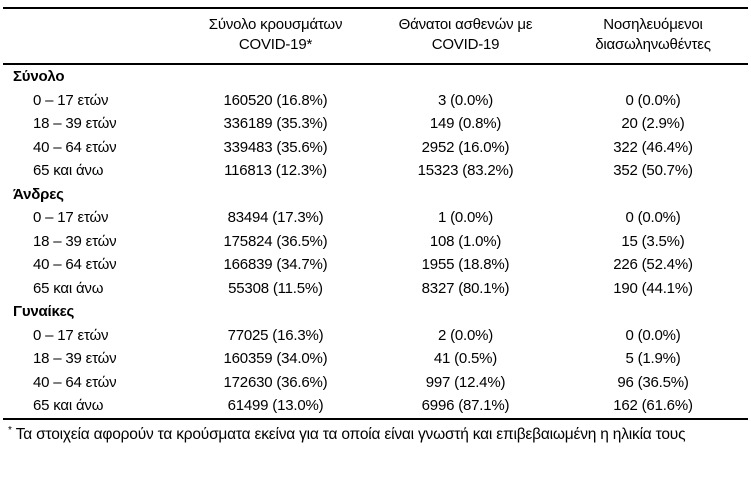 This screenshot has height=486, width=751. Describe the element at coordinates (275, 382) in the screenshot. I see `cell-total-cases: 172630 (36.6%)` at that location.